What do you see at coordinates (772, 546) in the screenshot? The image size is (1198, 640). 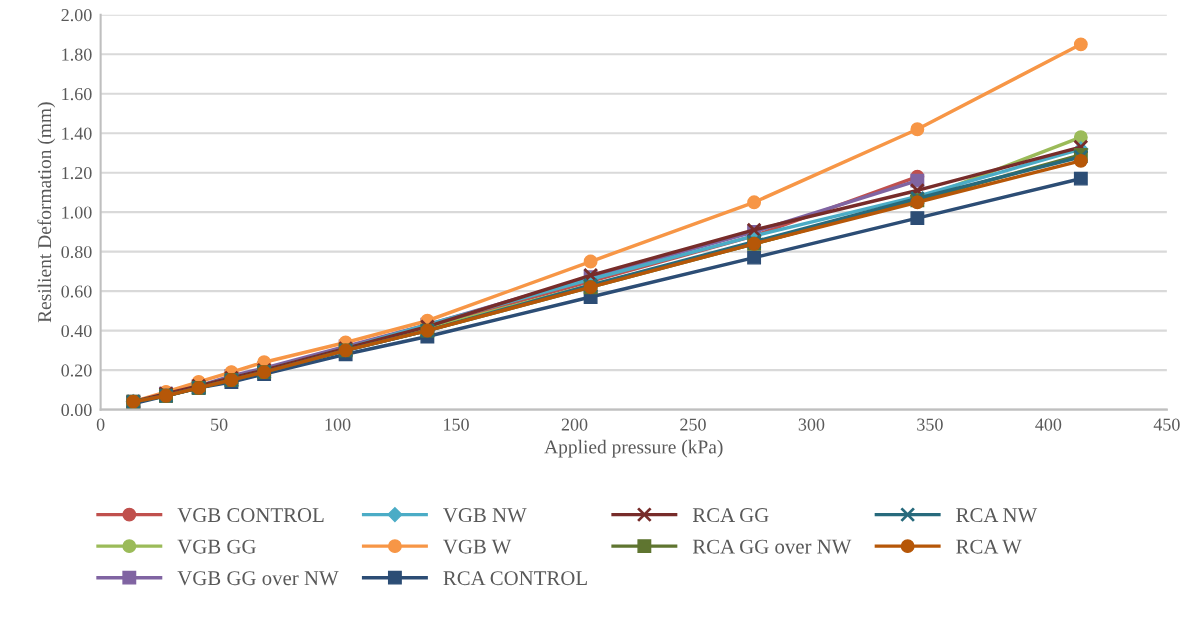 I see `legend-label: RCA GG over NW` at bounding box center [772, 546].